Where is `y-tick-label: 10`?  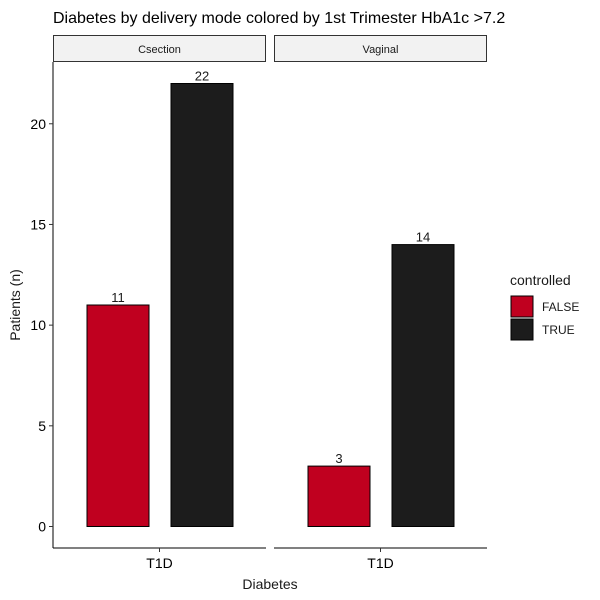 y-tick-label: 10 is located at coordinates (38, 325).